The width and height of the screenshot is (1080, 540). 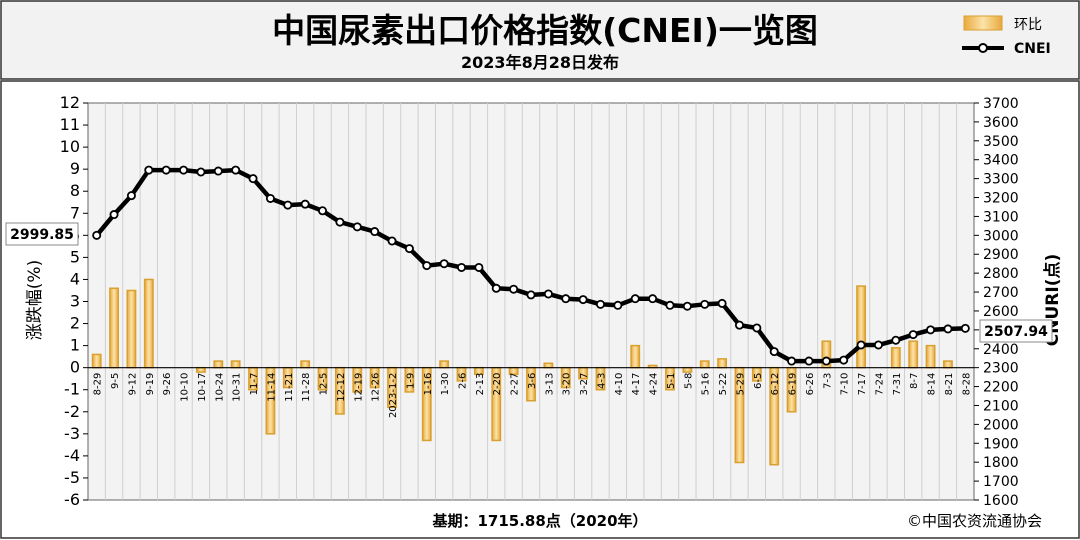 I want to click on x-tick-label: 11-7, so click(x=254, y=384).